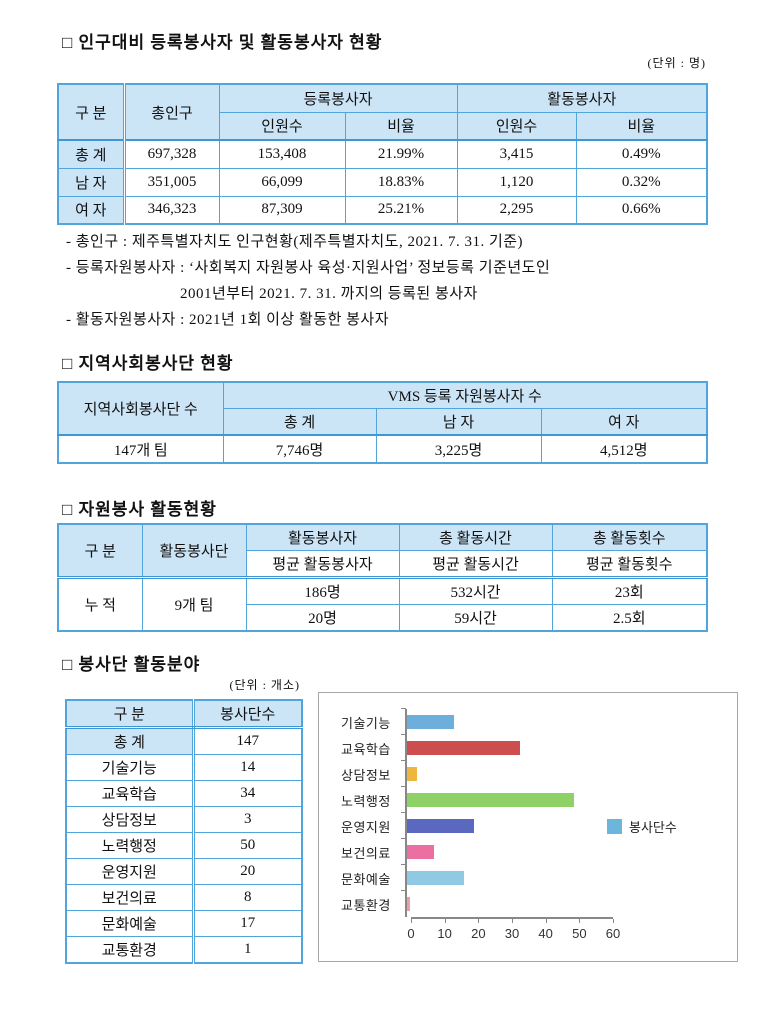 The image size is (758, 1011). Describe the element at coordinates (465, 395) in the screenshot. I see `col-group-vms: VMS 등록 자원봉사자 수` at that location.